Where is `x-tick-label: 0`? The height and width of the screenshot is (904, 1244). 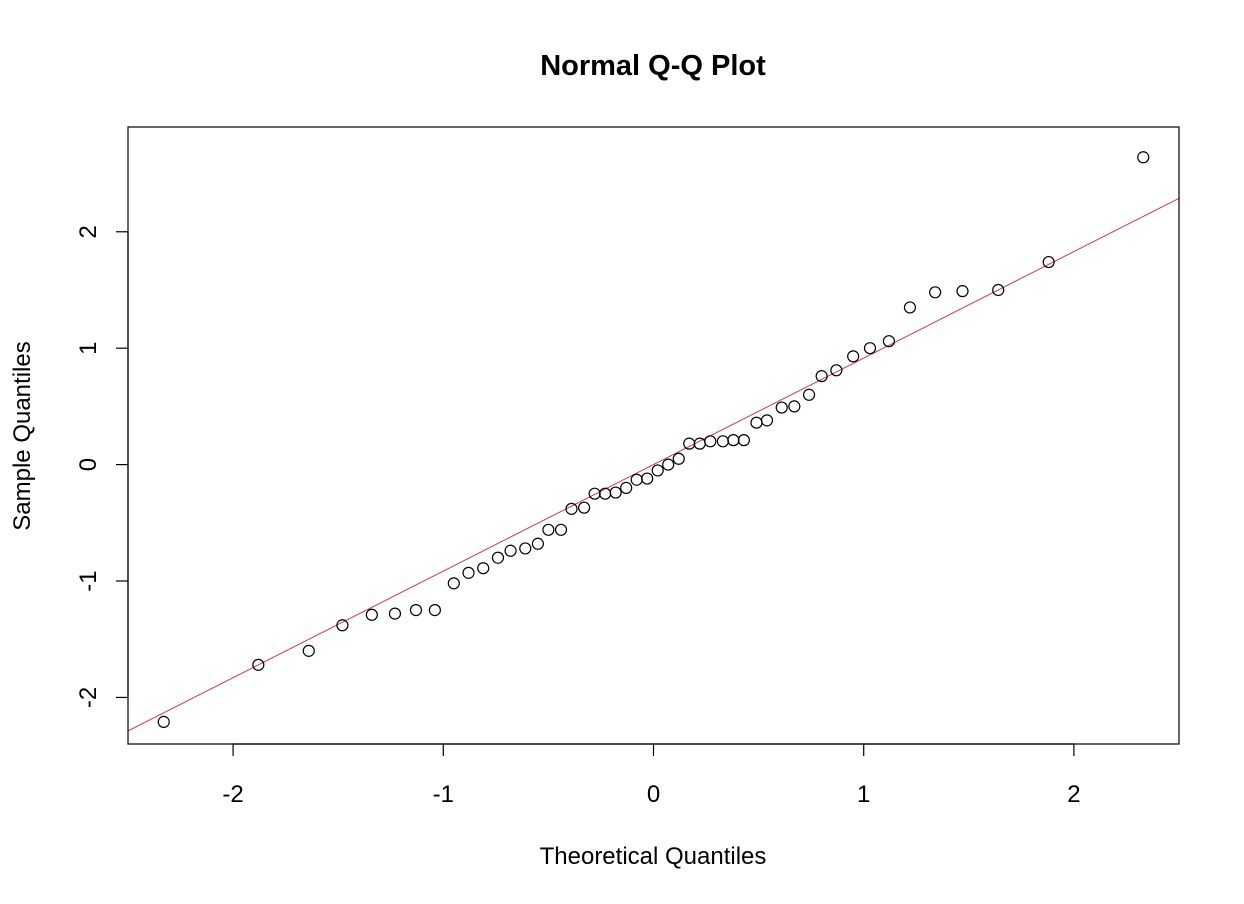
x-tick-label: 0 is located at coordinates (653, 794).